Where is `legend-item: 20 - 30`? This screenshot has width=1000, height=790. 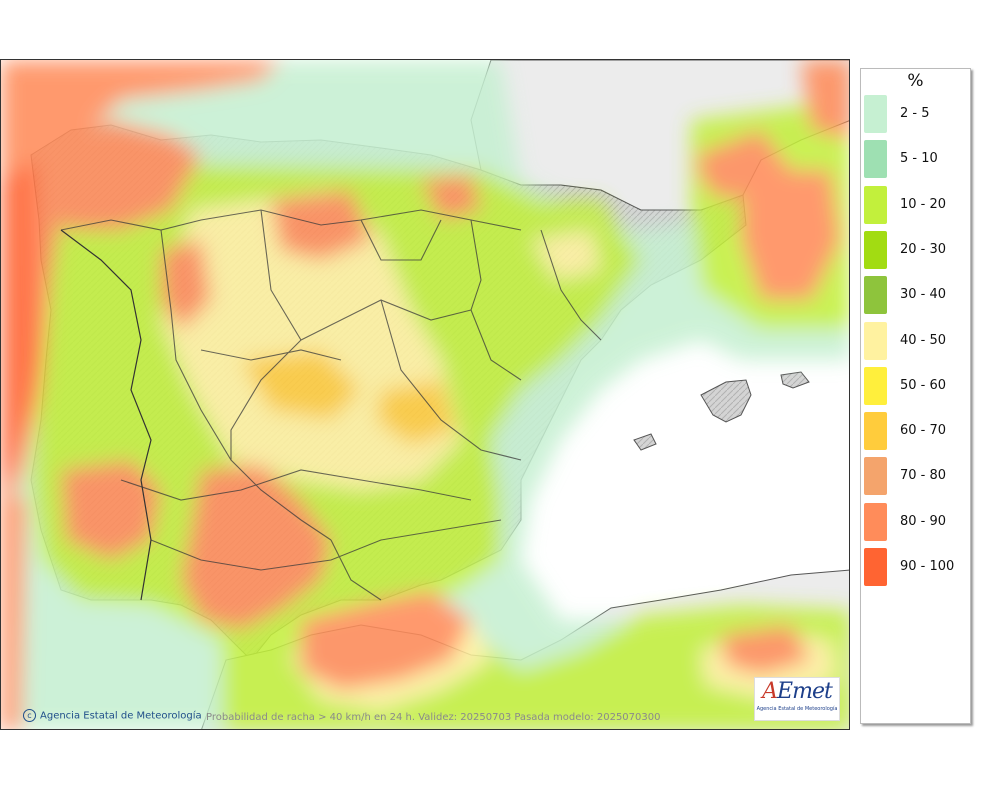 legend-item: 20 - 30 is located at coordinates (917, 249).